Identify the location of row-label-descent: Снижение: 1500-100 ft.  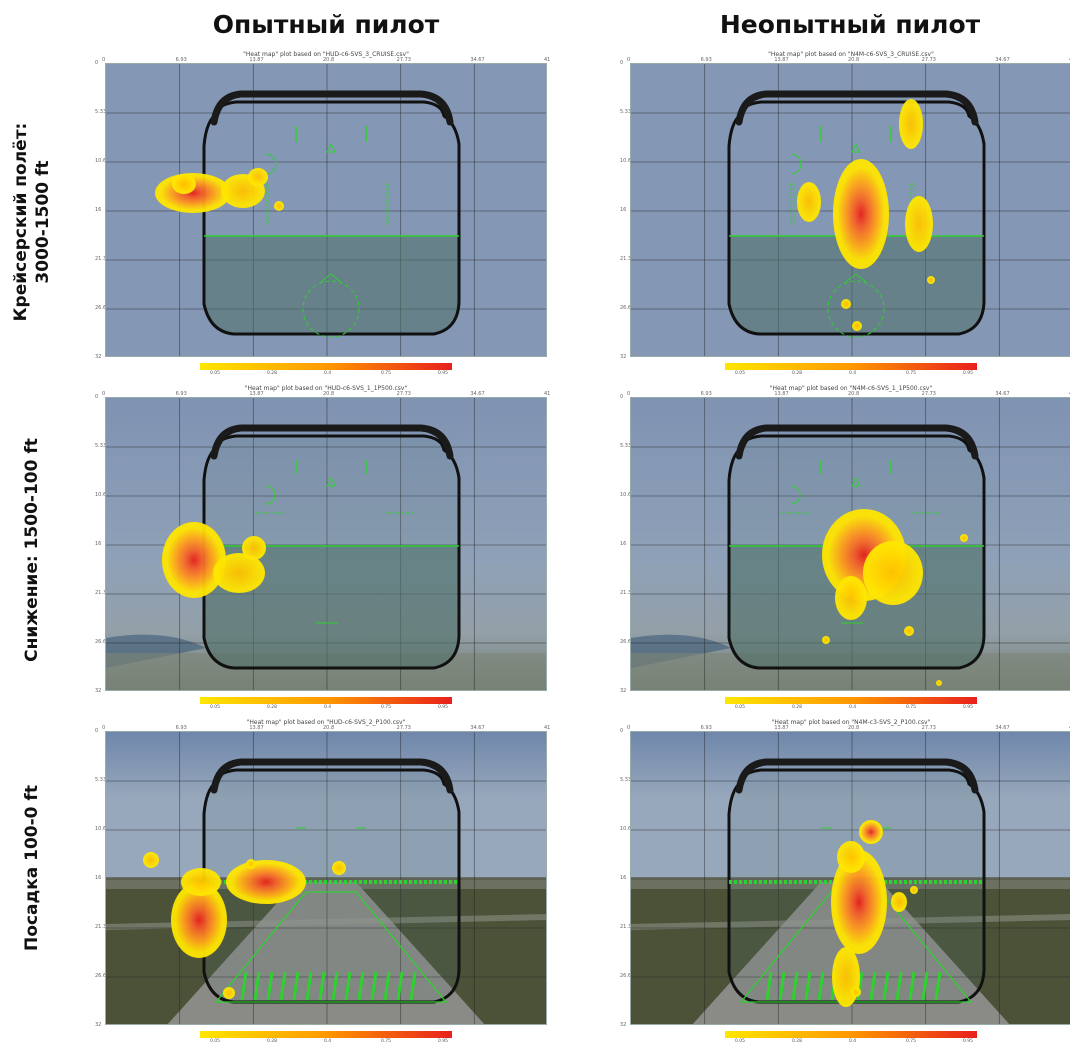
(32, 550).